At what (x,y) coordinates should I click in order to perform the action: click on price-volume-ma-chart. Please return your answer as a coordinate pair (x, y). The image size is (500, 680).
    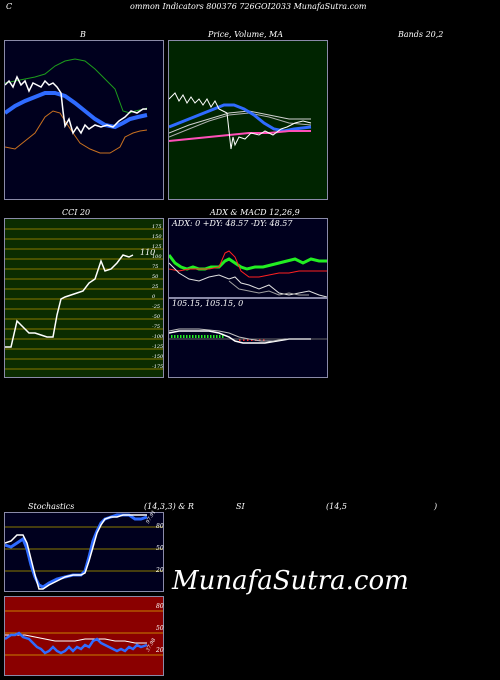
    Looking at the image, I should click on (248, 120).